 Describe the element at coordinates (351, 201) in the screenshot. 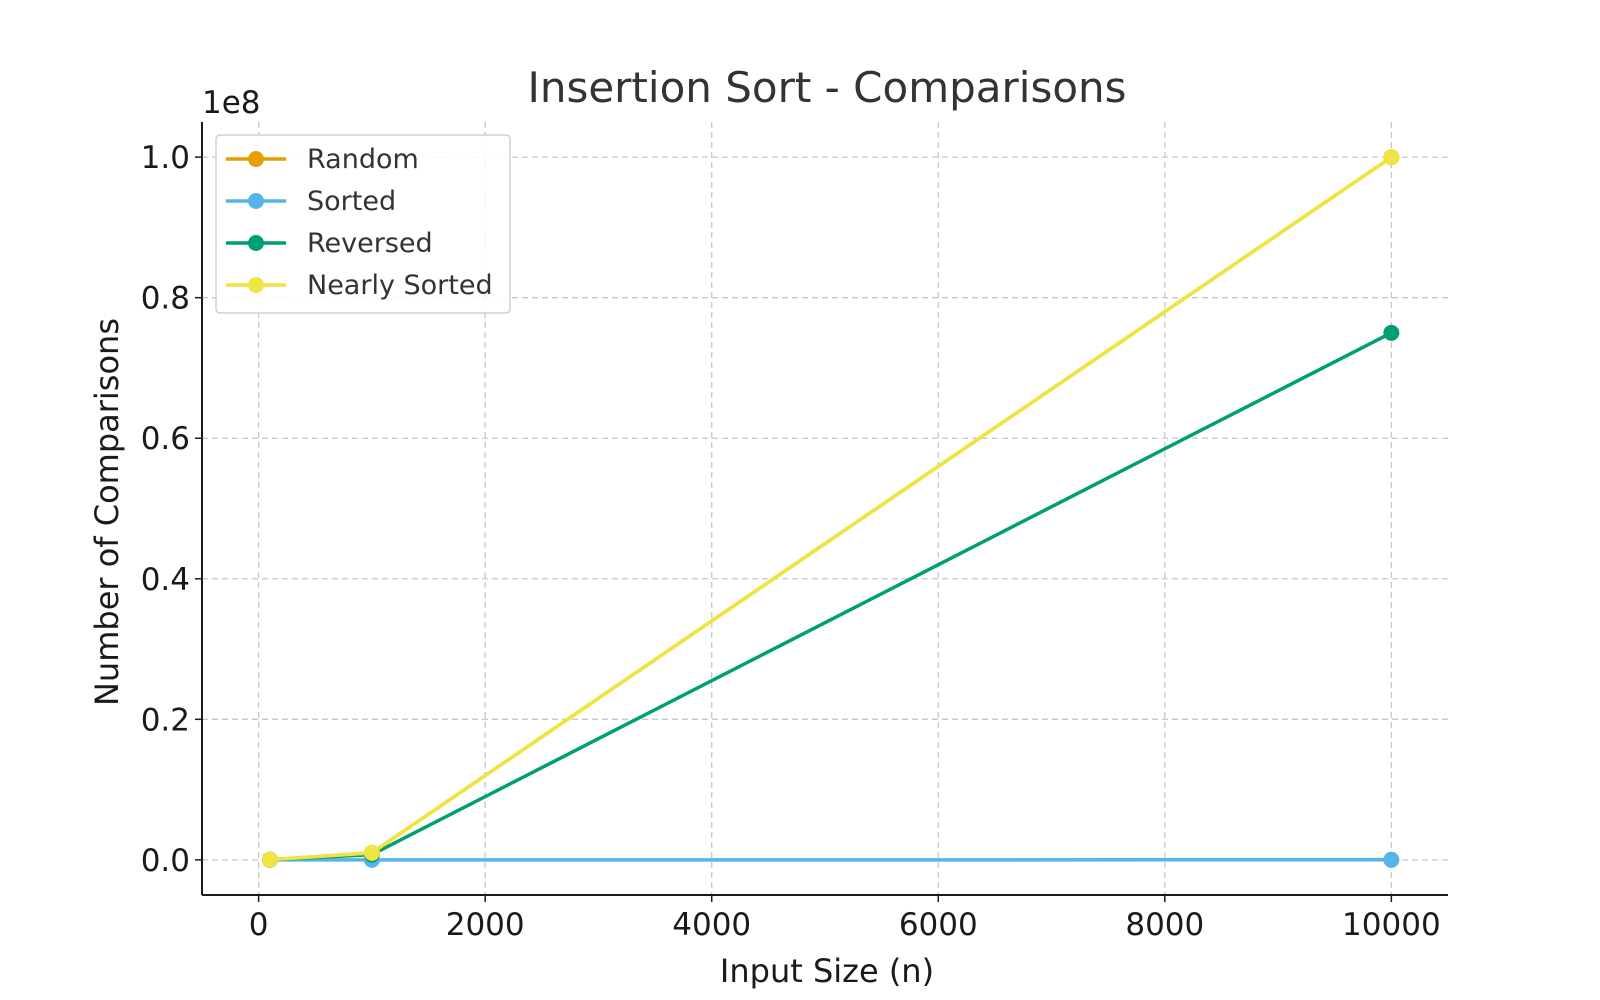

I see `legend-label: Sorted` at that location.